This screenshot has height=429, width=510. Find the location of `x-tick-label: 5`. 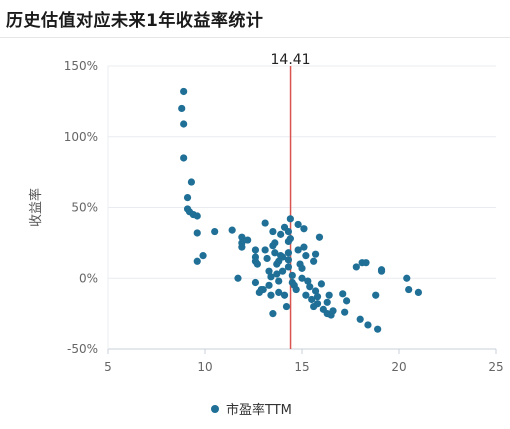

x-tick-label: 5 is located at coordinates (108, 367).